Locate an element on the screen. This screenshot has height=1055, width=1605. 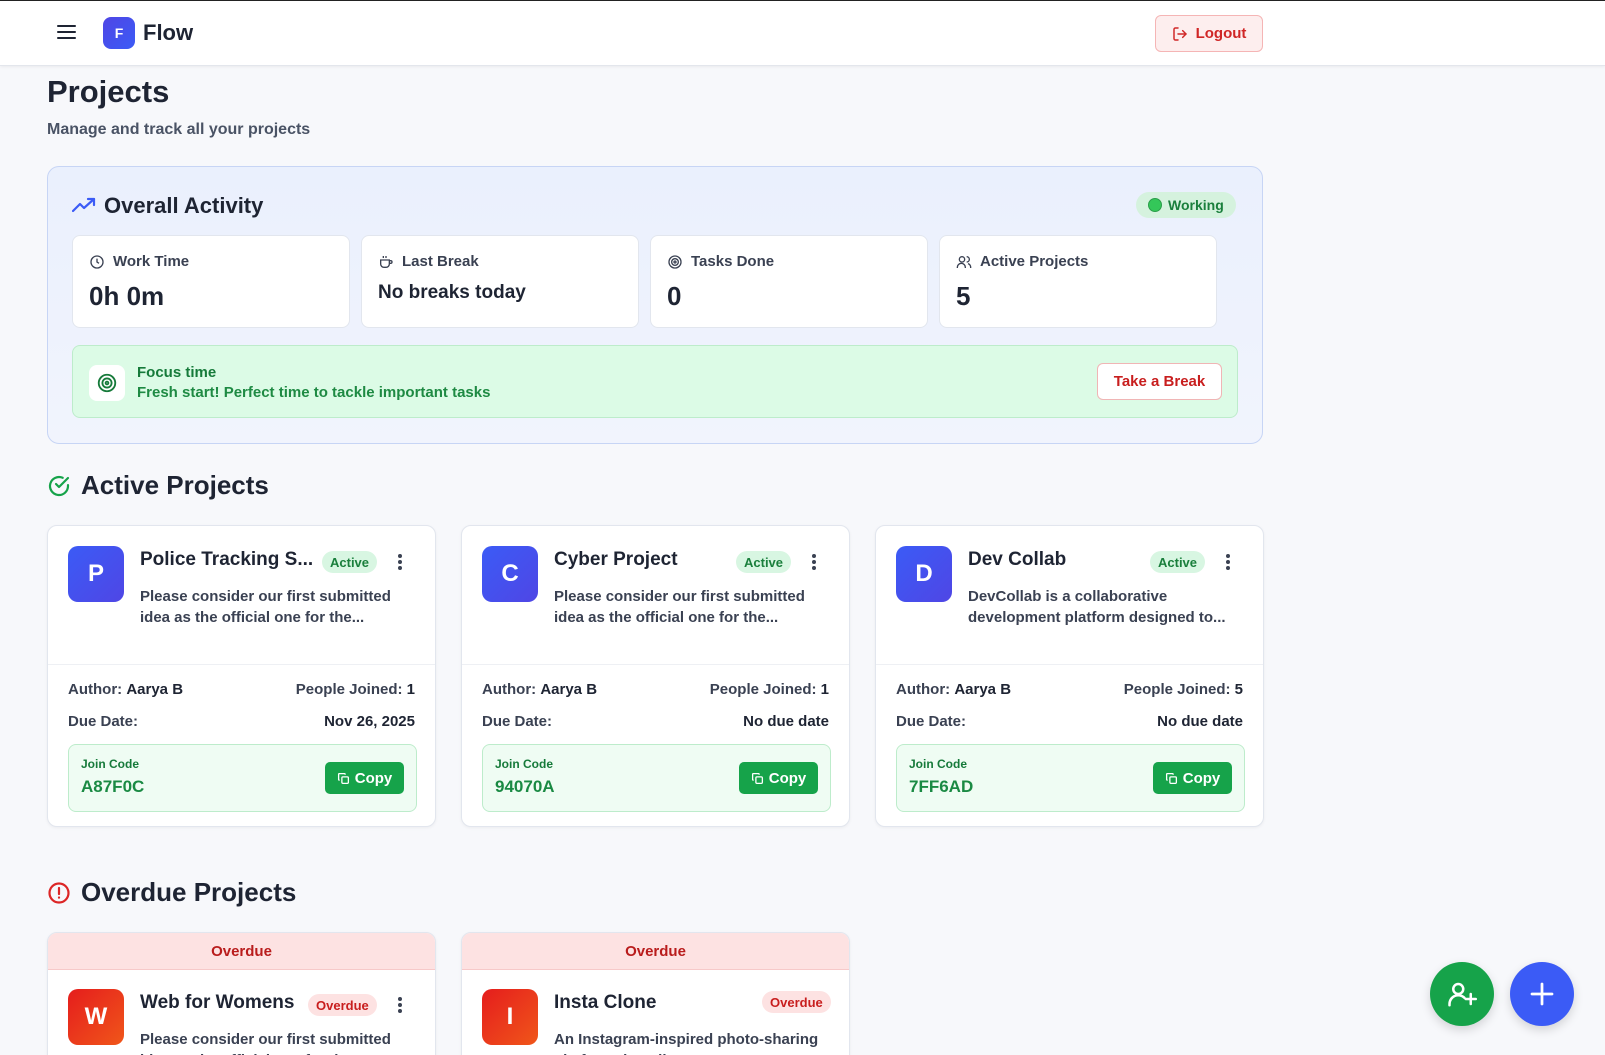
target-icon is located at coordinates (675, 261).